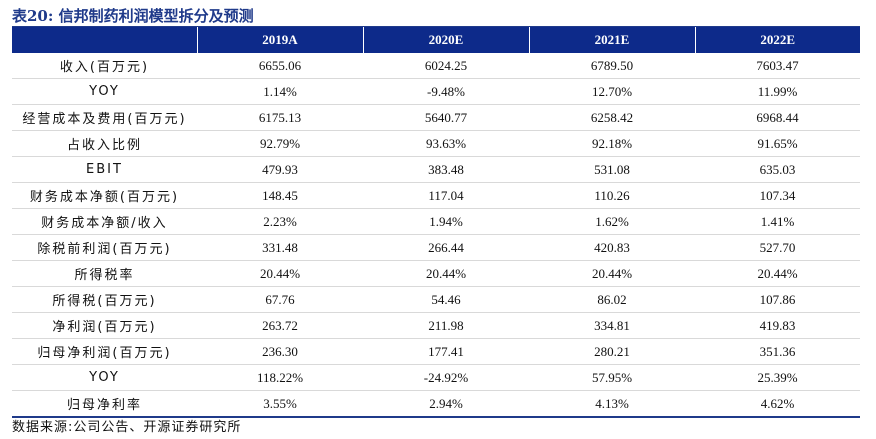  Describe the element at coordinates (446, 299) in the screenshot. I see `table-cell: 54.46` at that location.